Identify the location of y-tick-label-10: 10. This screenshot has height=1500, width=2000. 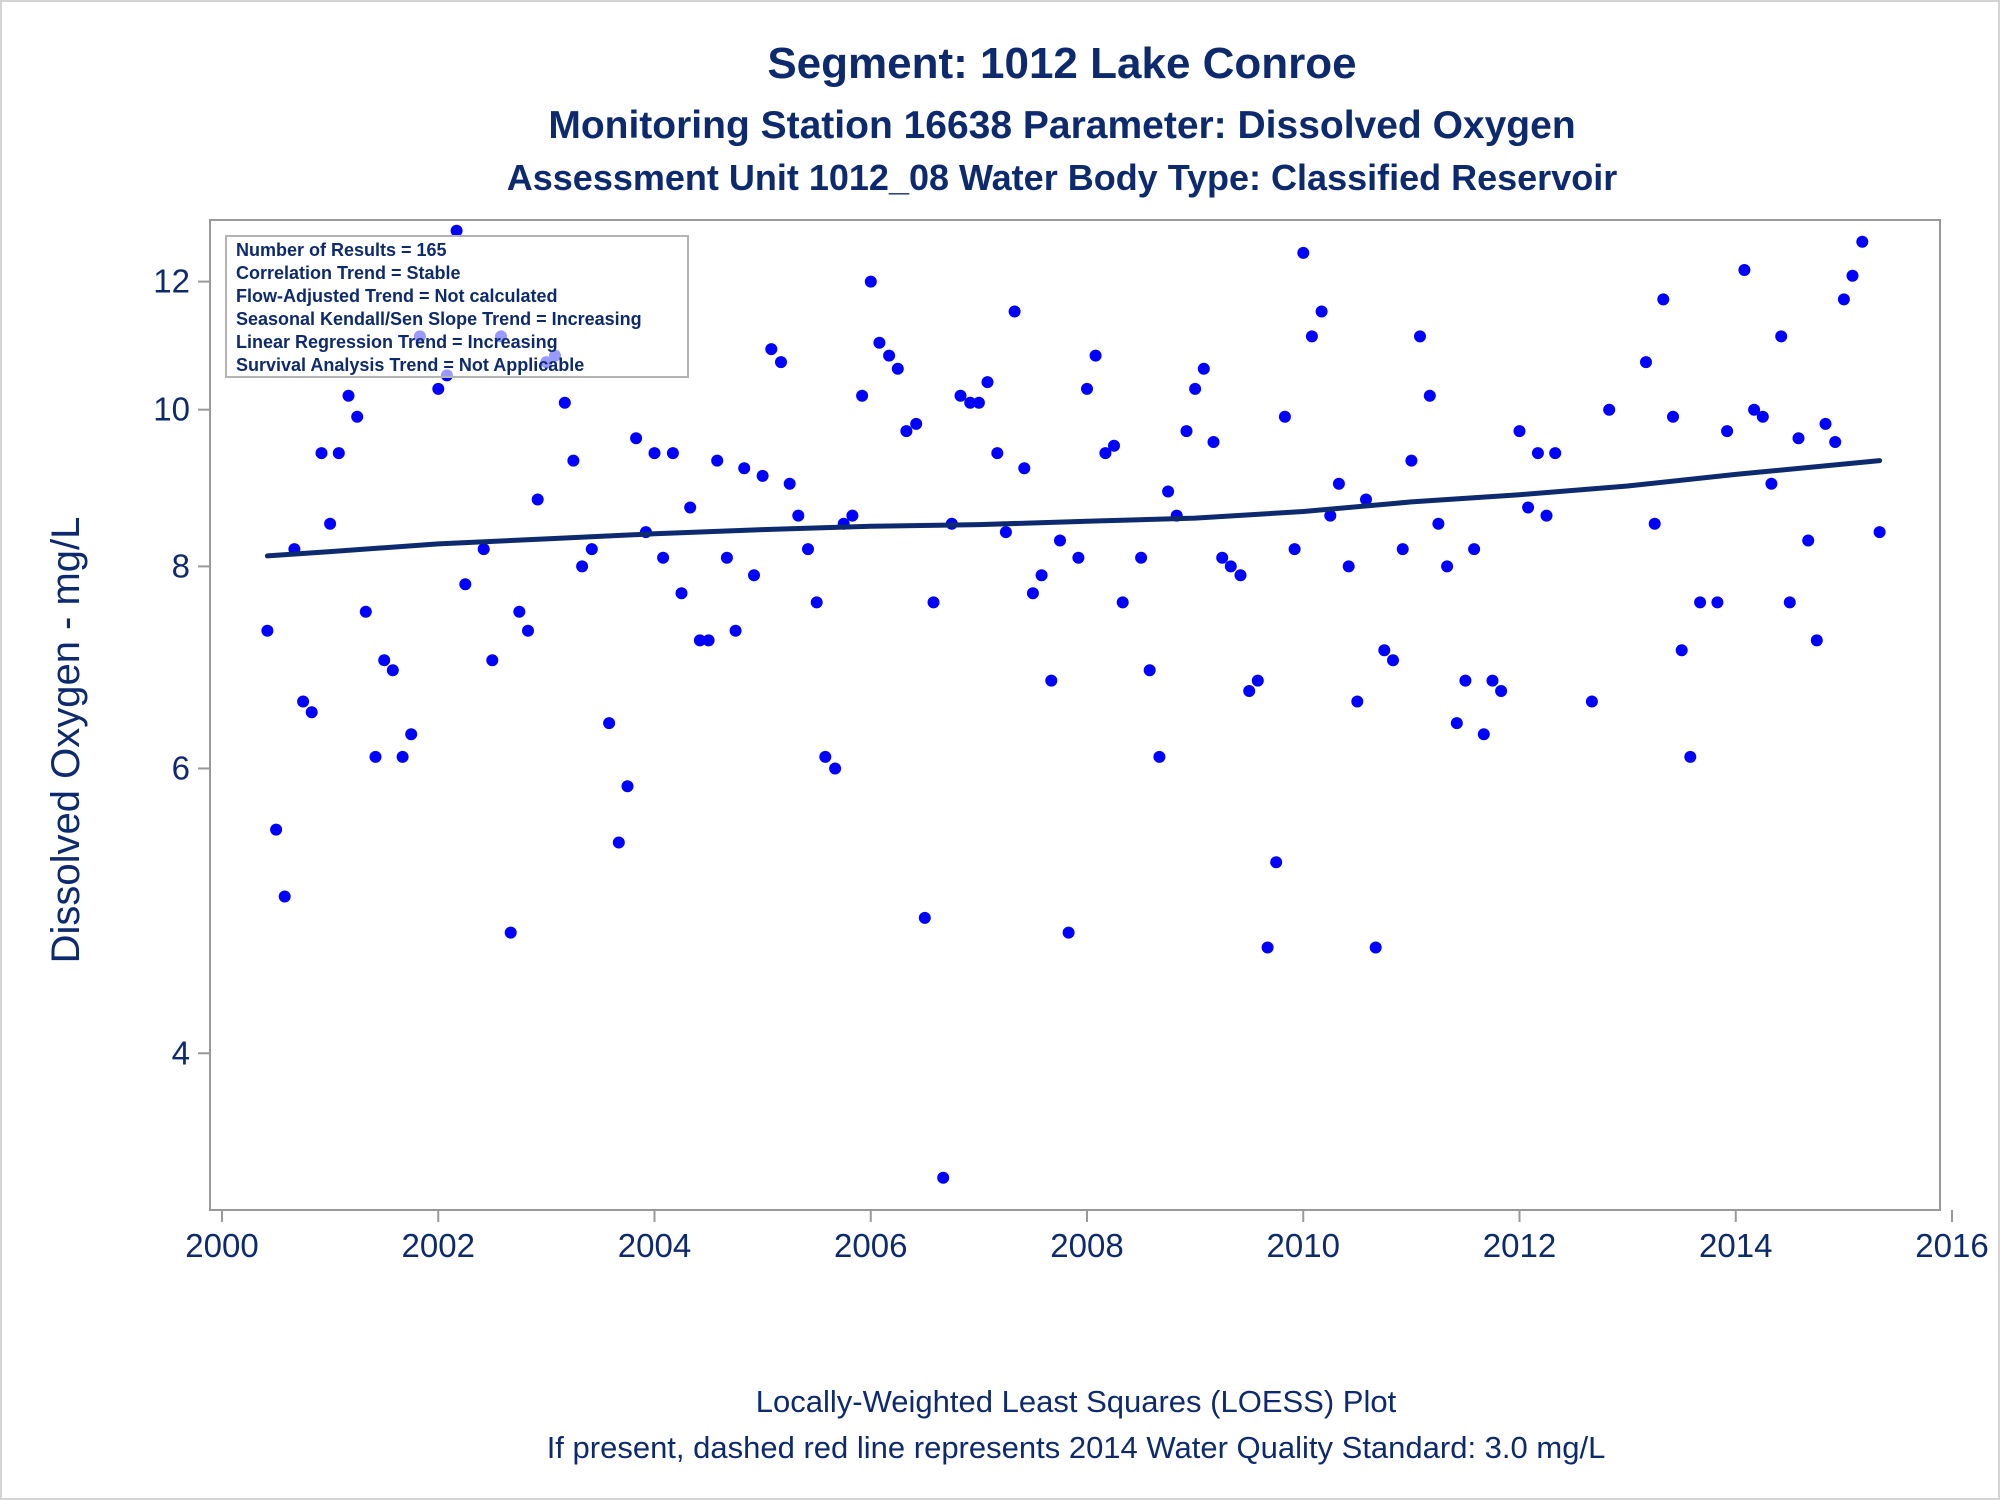
(171, 409).